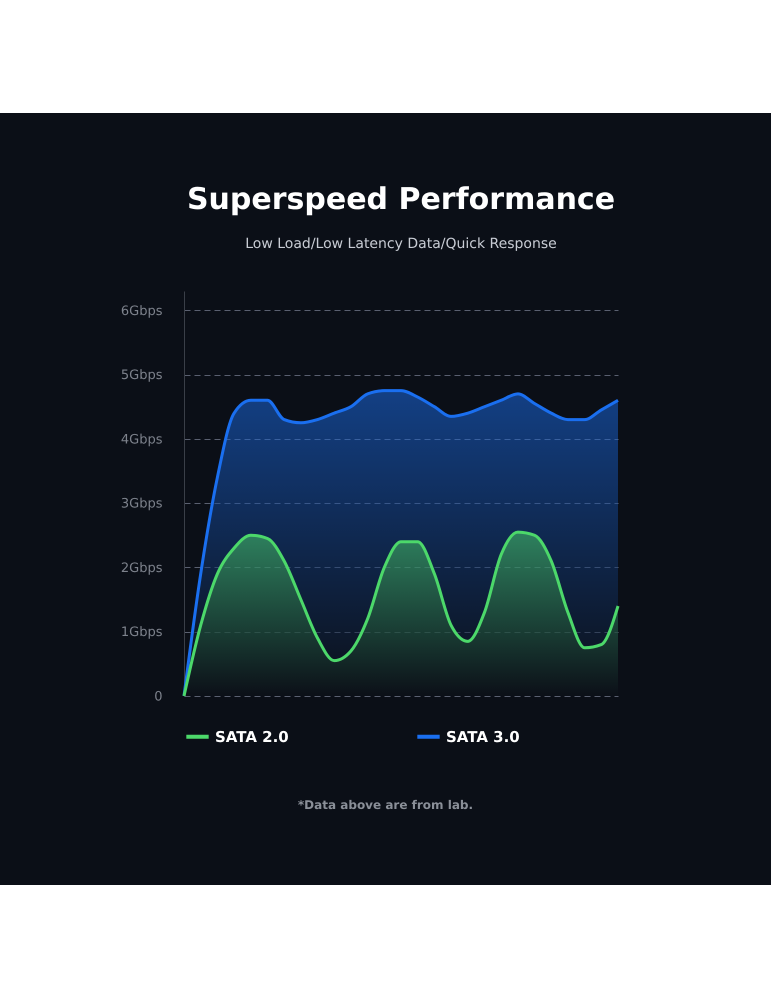 This screenshot has height=1000, width=771. I want to click on y-tick-label: 3Gbps, so click(141, 504).